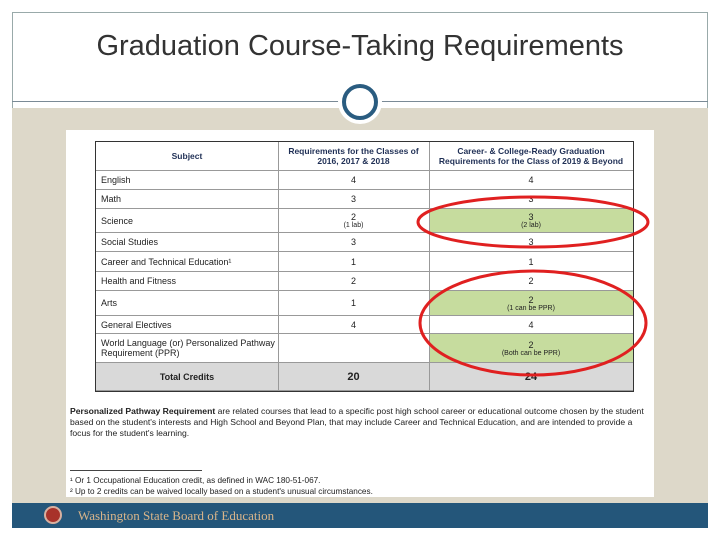 The height and width of the screenshot is (540, 720). I want to click on total-value: 20, so click(353, 376).